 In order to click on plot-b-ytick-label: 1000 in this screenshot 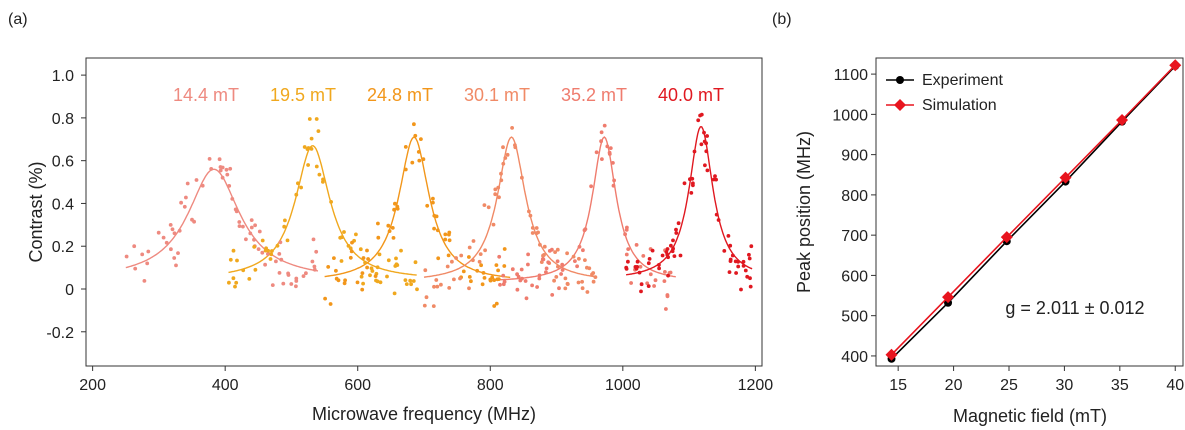, I will do `click(850, 115)`.